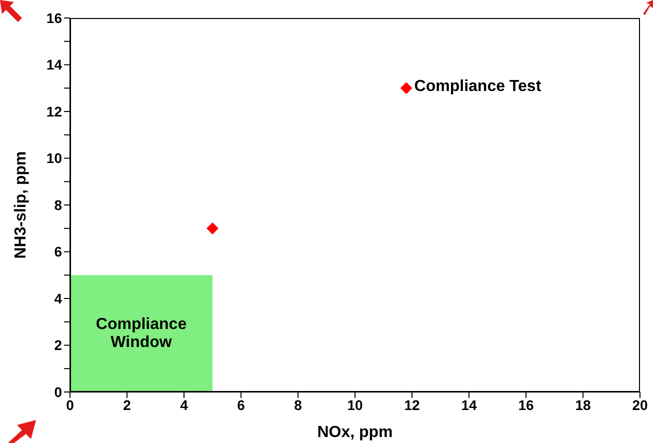 The height and width of the screenshot is (443, 653). What do you see at coordinates (241, 404) in the screenshot?
I see `x-tick-label: 6` at bounding box center [241, 404].